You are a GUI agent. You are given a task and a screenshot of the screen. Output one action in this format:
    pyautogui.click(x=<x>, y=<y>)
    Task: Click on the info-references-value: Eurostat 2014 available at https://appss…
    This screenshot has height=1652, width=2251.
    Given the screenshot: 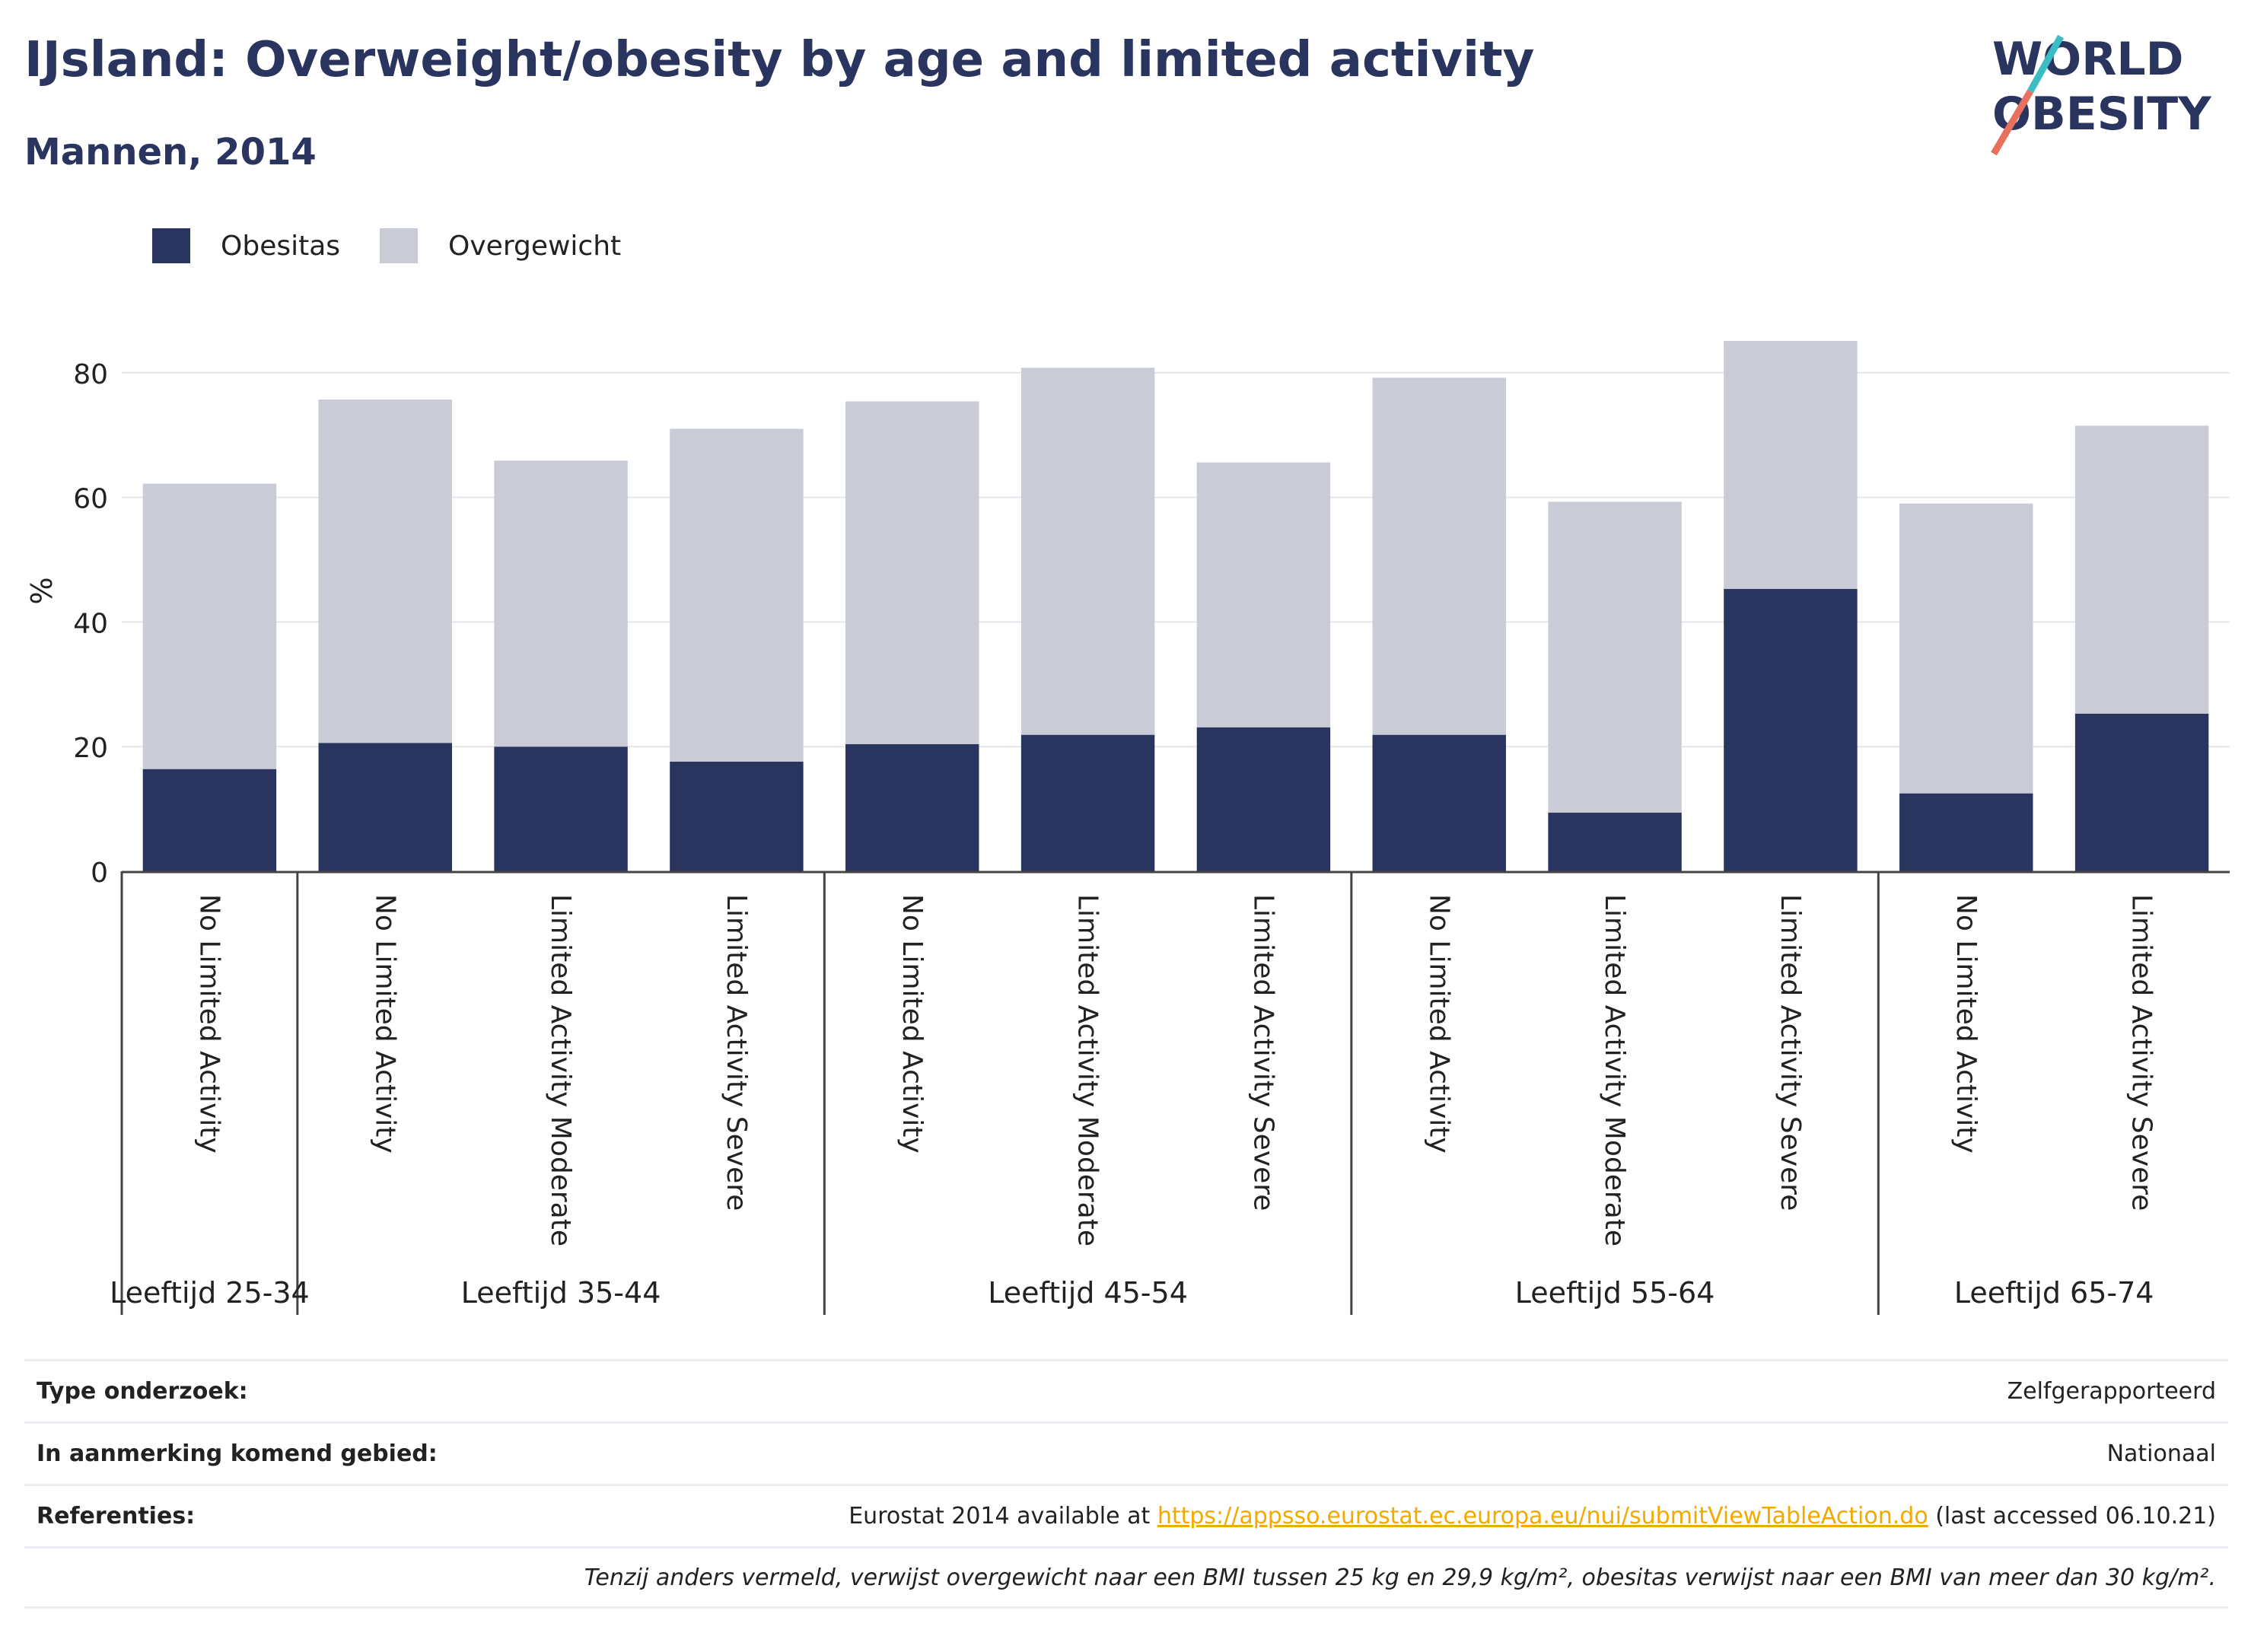 What is the action you would take?
    pyautogui.click(x=1532, y=1516)
    